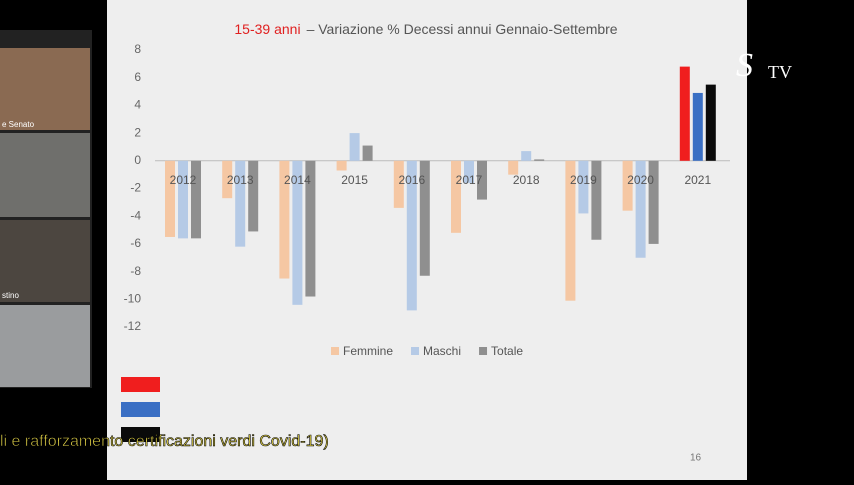 The height and width of the screenshot is (485, 854). Describe the element at coordinates (297, 180) in the screenshot. I see `x-tick-label: 2014` at that location.